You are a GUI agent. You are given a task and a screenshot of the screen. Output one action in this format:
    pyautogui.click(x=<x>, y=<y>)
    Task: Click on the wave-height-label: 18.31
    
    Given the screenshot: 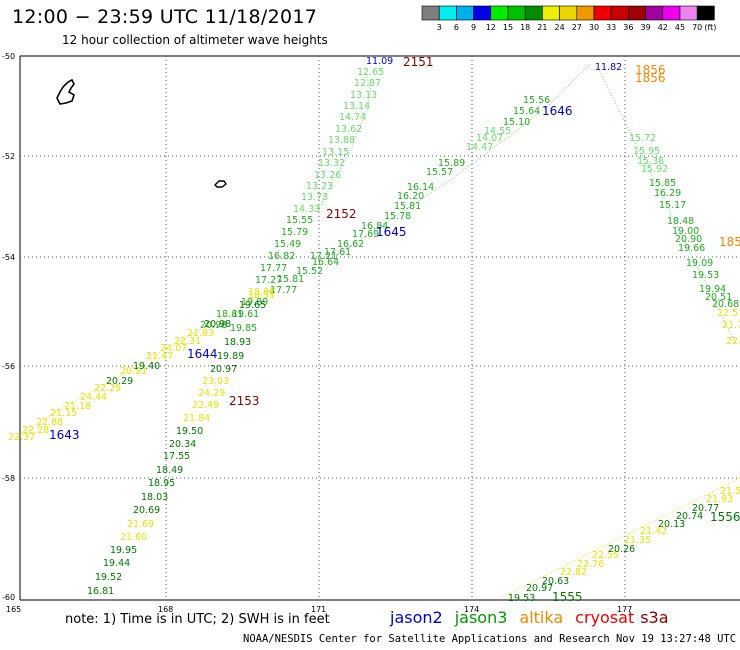 What is the action you would take?
    pyautogui.click(x=261, y=295)
    